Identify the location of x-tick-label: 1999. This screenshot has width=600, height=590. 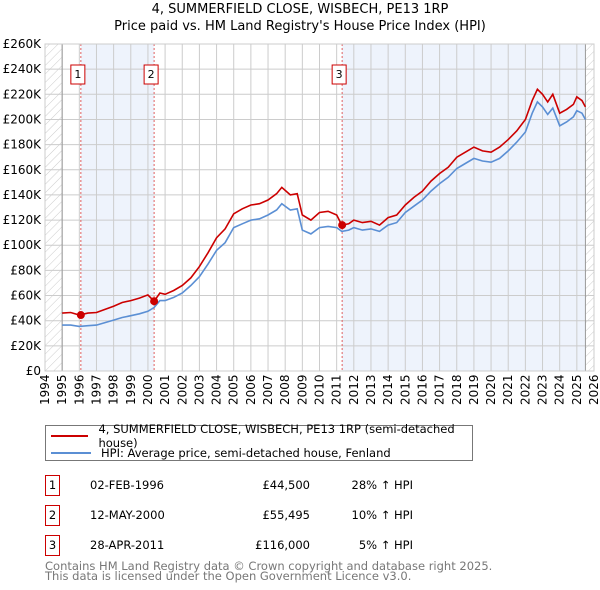
(131, 389).